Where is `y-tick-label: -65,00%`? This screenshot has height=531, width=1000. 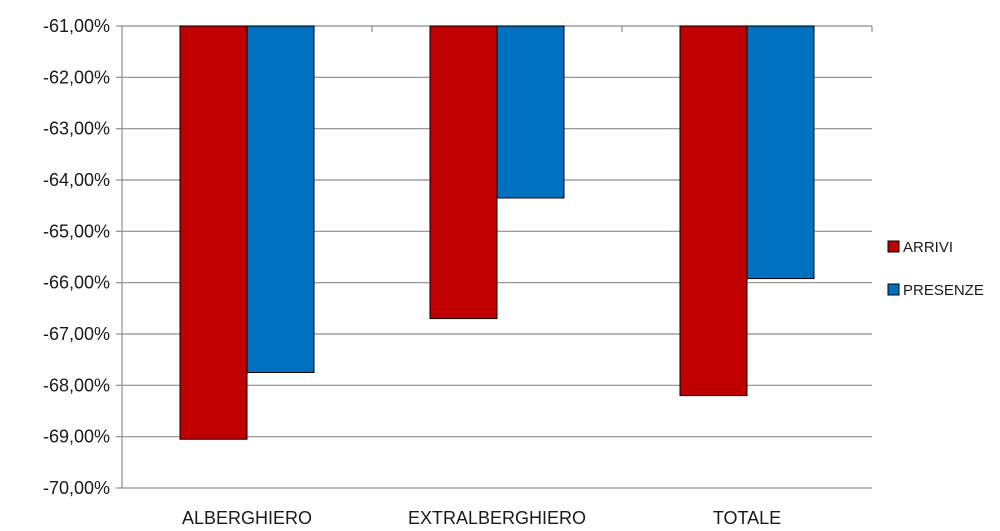
y-tick-label: -65,00% is located at coordinates (76, 231).